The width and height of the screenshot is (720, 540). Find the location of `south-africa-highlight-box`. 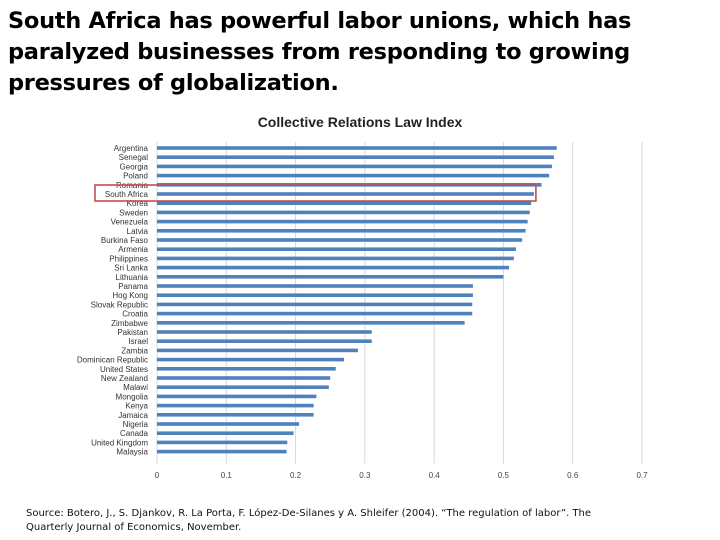

south-africa-highlight-box is located at coordinates (315, 193).